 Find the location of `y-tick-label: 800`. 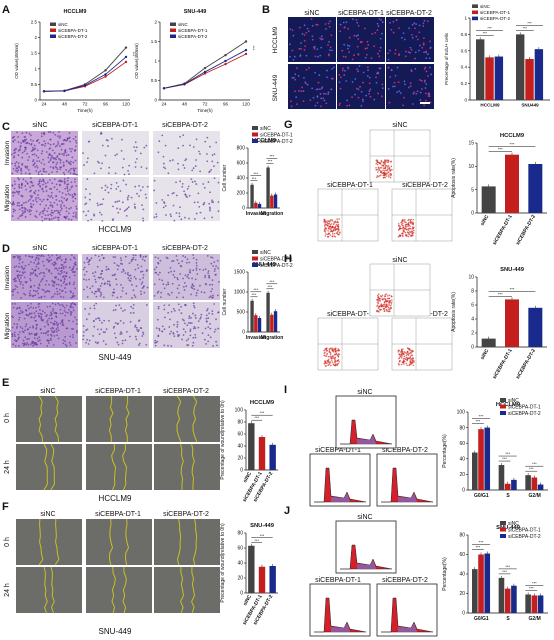

y-tick-label: 800 is located at coordinates (241, 149).